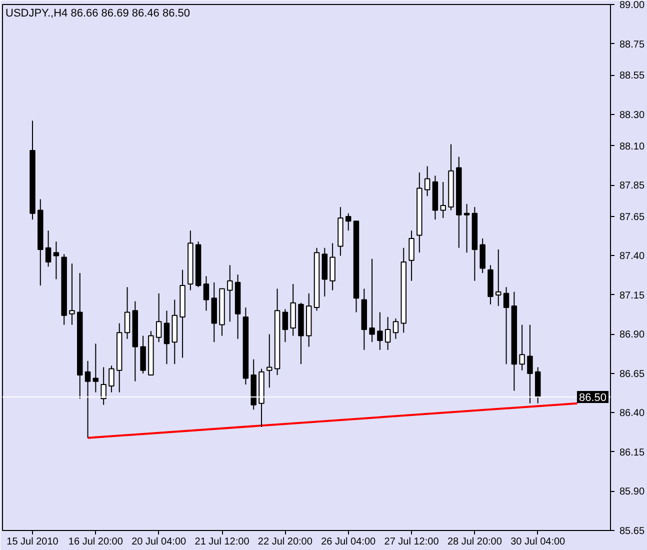 This screenshot has width=647, height=550. Describe the element at coordinates (632, 452) in the screenshot. I see `y-tick-label: 86.15` at that location.